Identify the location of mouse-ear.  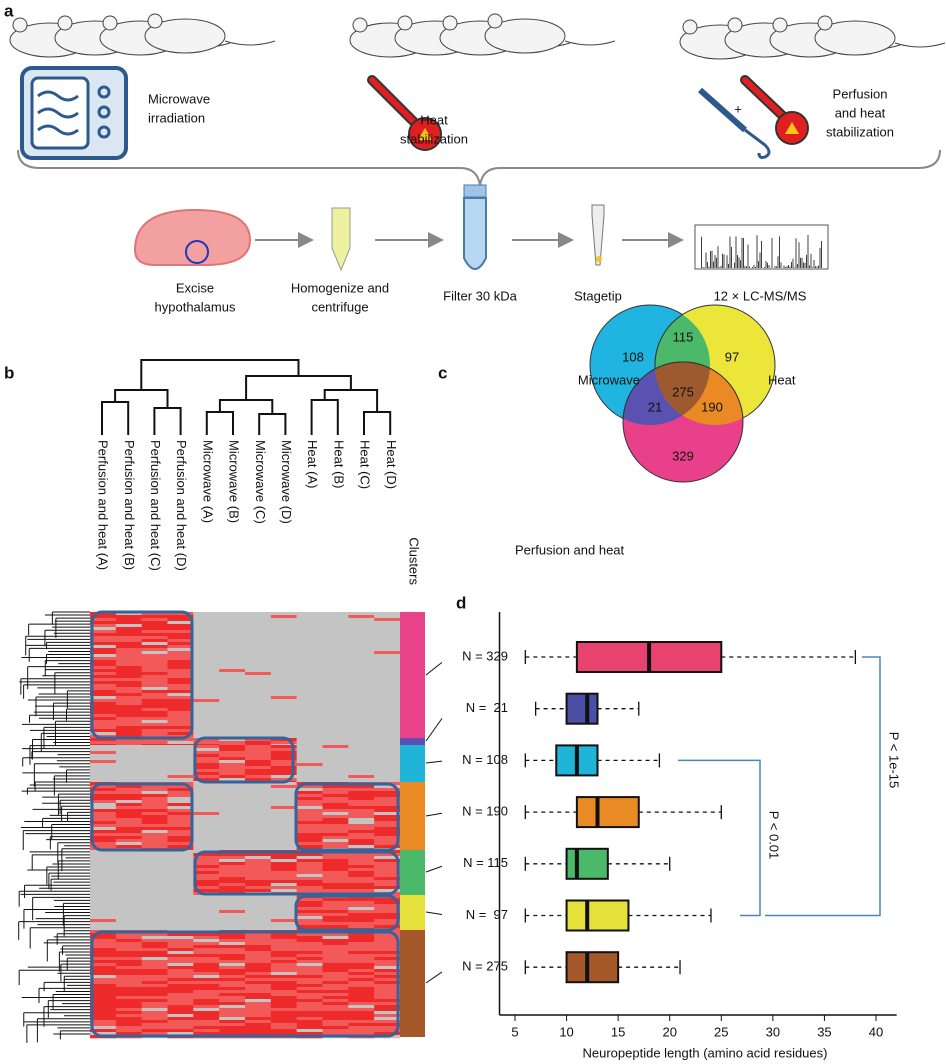
(735, 25).